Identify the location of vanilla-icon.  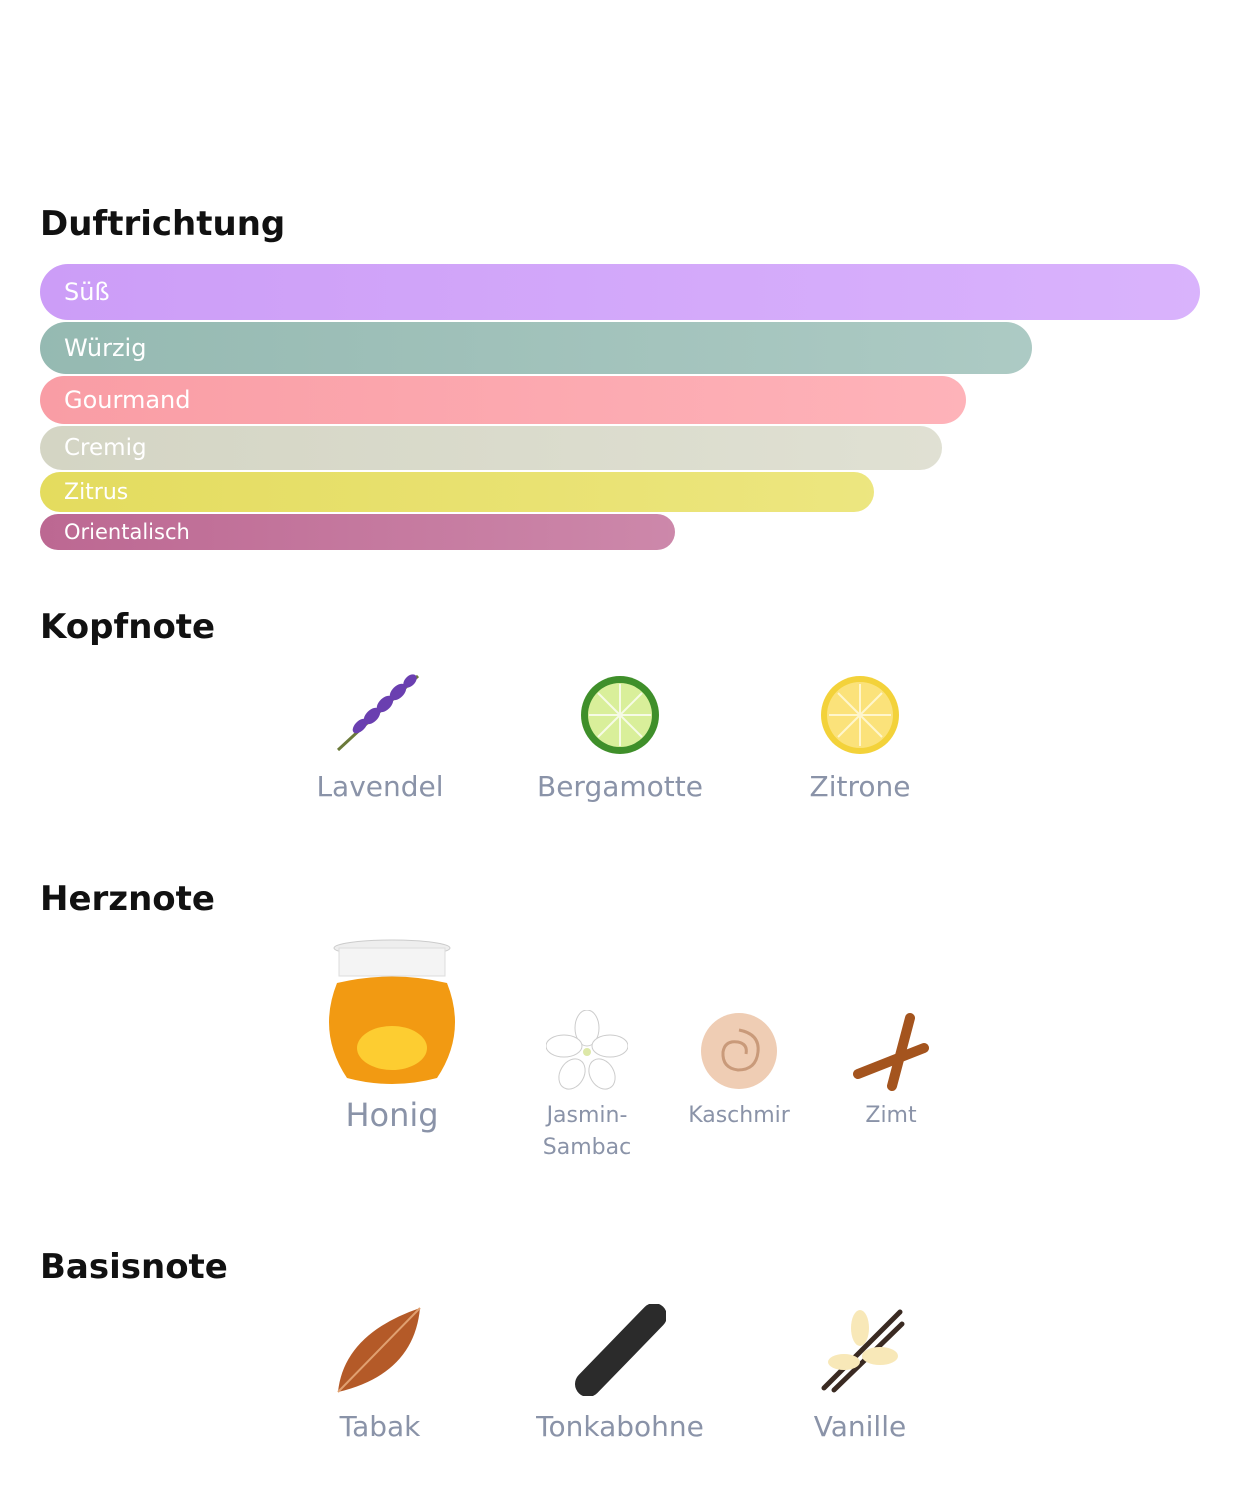
(863, 1351).